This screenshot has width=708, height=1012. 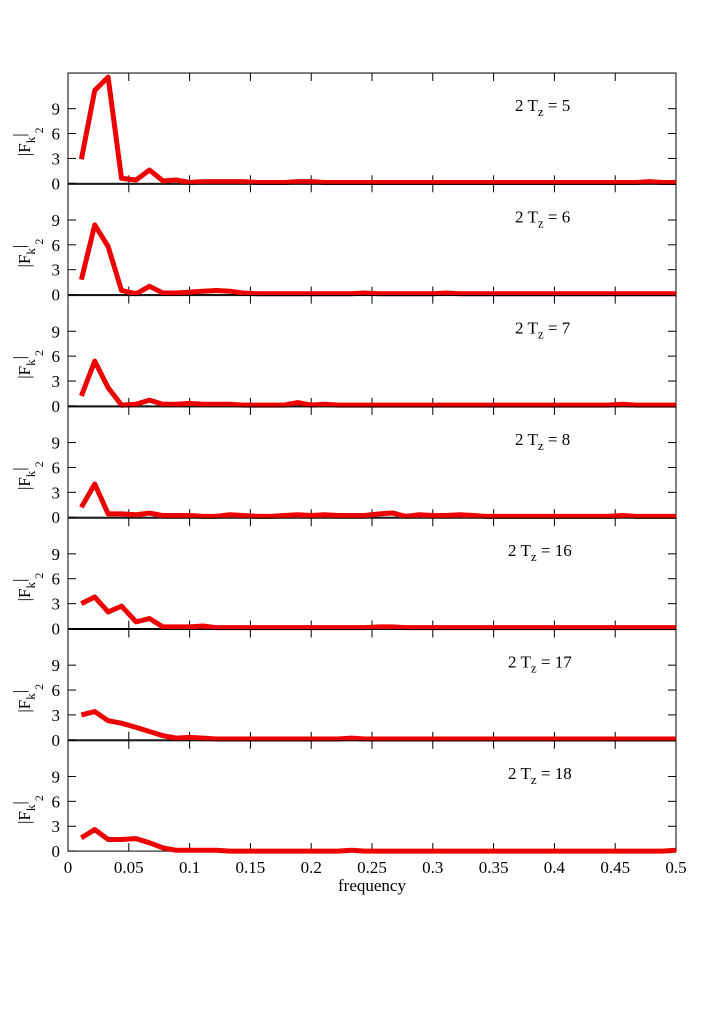 I want to click on x-tick-label: 0.45, so click(x=615, y=867).